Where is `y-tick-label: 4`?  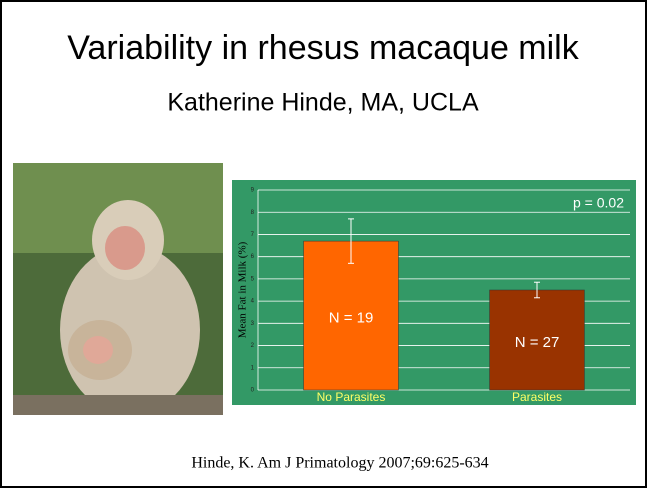
y-tick-label: 4 is located at coordinates (253, 302).